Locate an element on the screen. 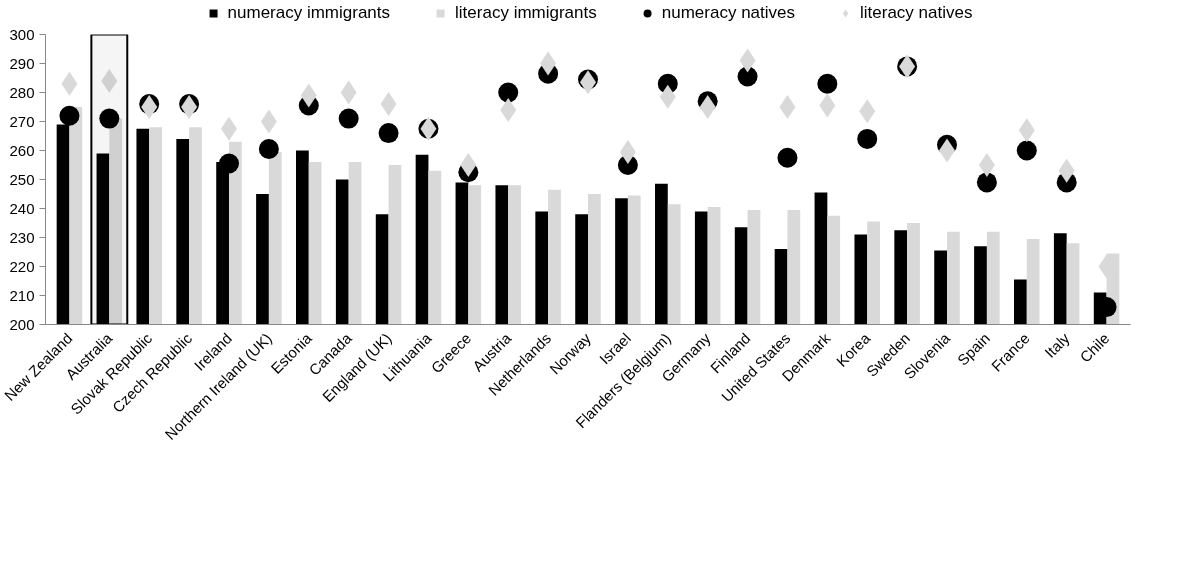 This screenshot has width=1194, height=566. legend-label: numeracy natives is located at coordinates (728, 13).